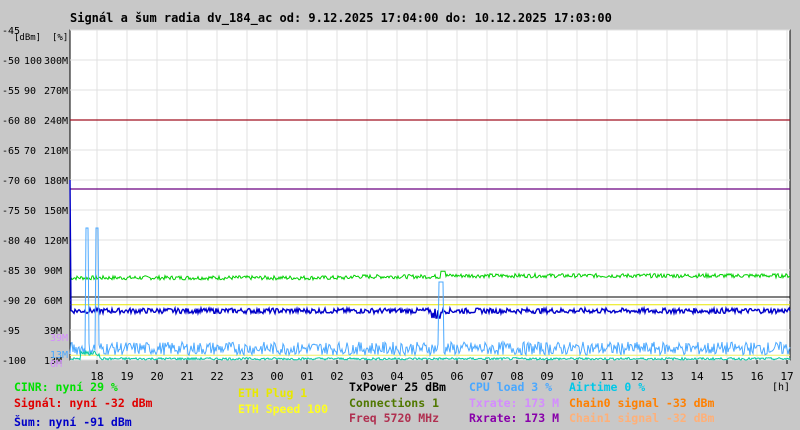  Describe the element at coordinates (397, 387) in the screenshot. I see `legend-txpower: TxPower 25 dBm` at that location.